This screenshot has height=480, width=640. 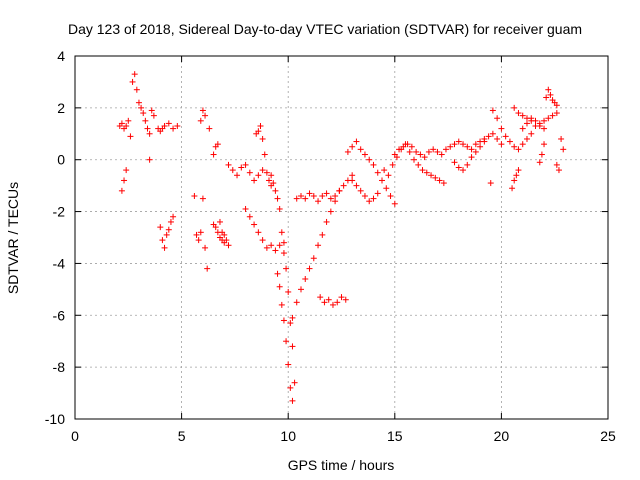 I want to click on x-tick-label: 20, so click(x=502, y=436).